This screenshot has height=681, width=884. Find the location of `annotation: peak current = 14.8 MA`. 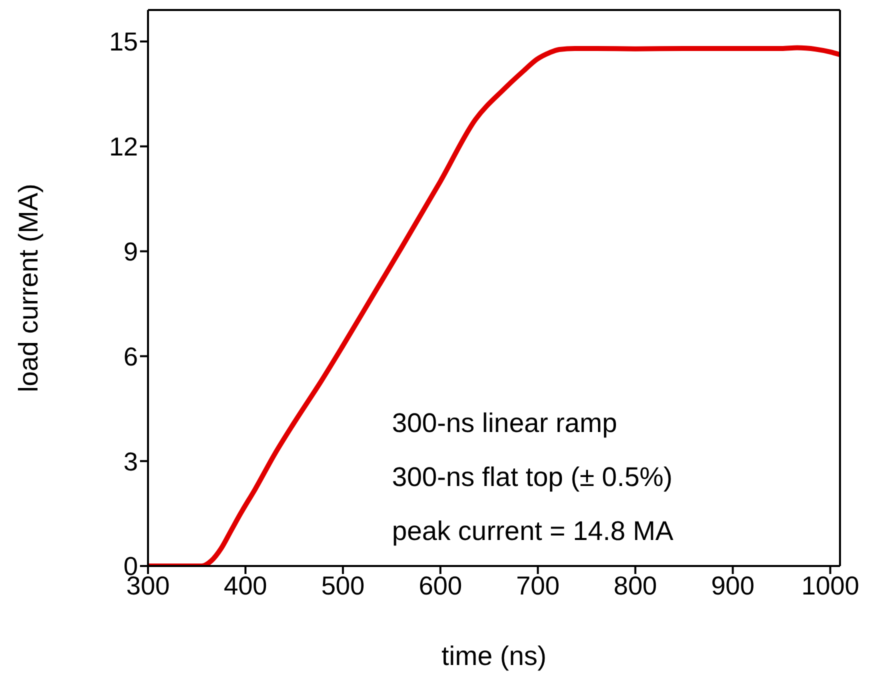

annotation: peak current = 14.8 MA is located at coordinates (533, 531).